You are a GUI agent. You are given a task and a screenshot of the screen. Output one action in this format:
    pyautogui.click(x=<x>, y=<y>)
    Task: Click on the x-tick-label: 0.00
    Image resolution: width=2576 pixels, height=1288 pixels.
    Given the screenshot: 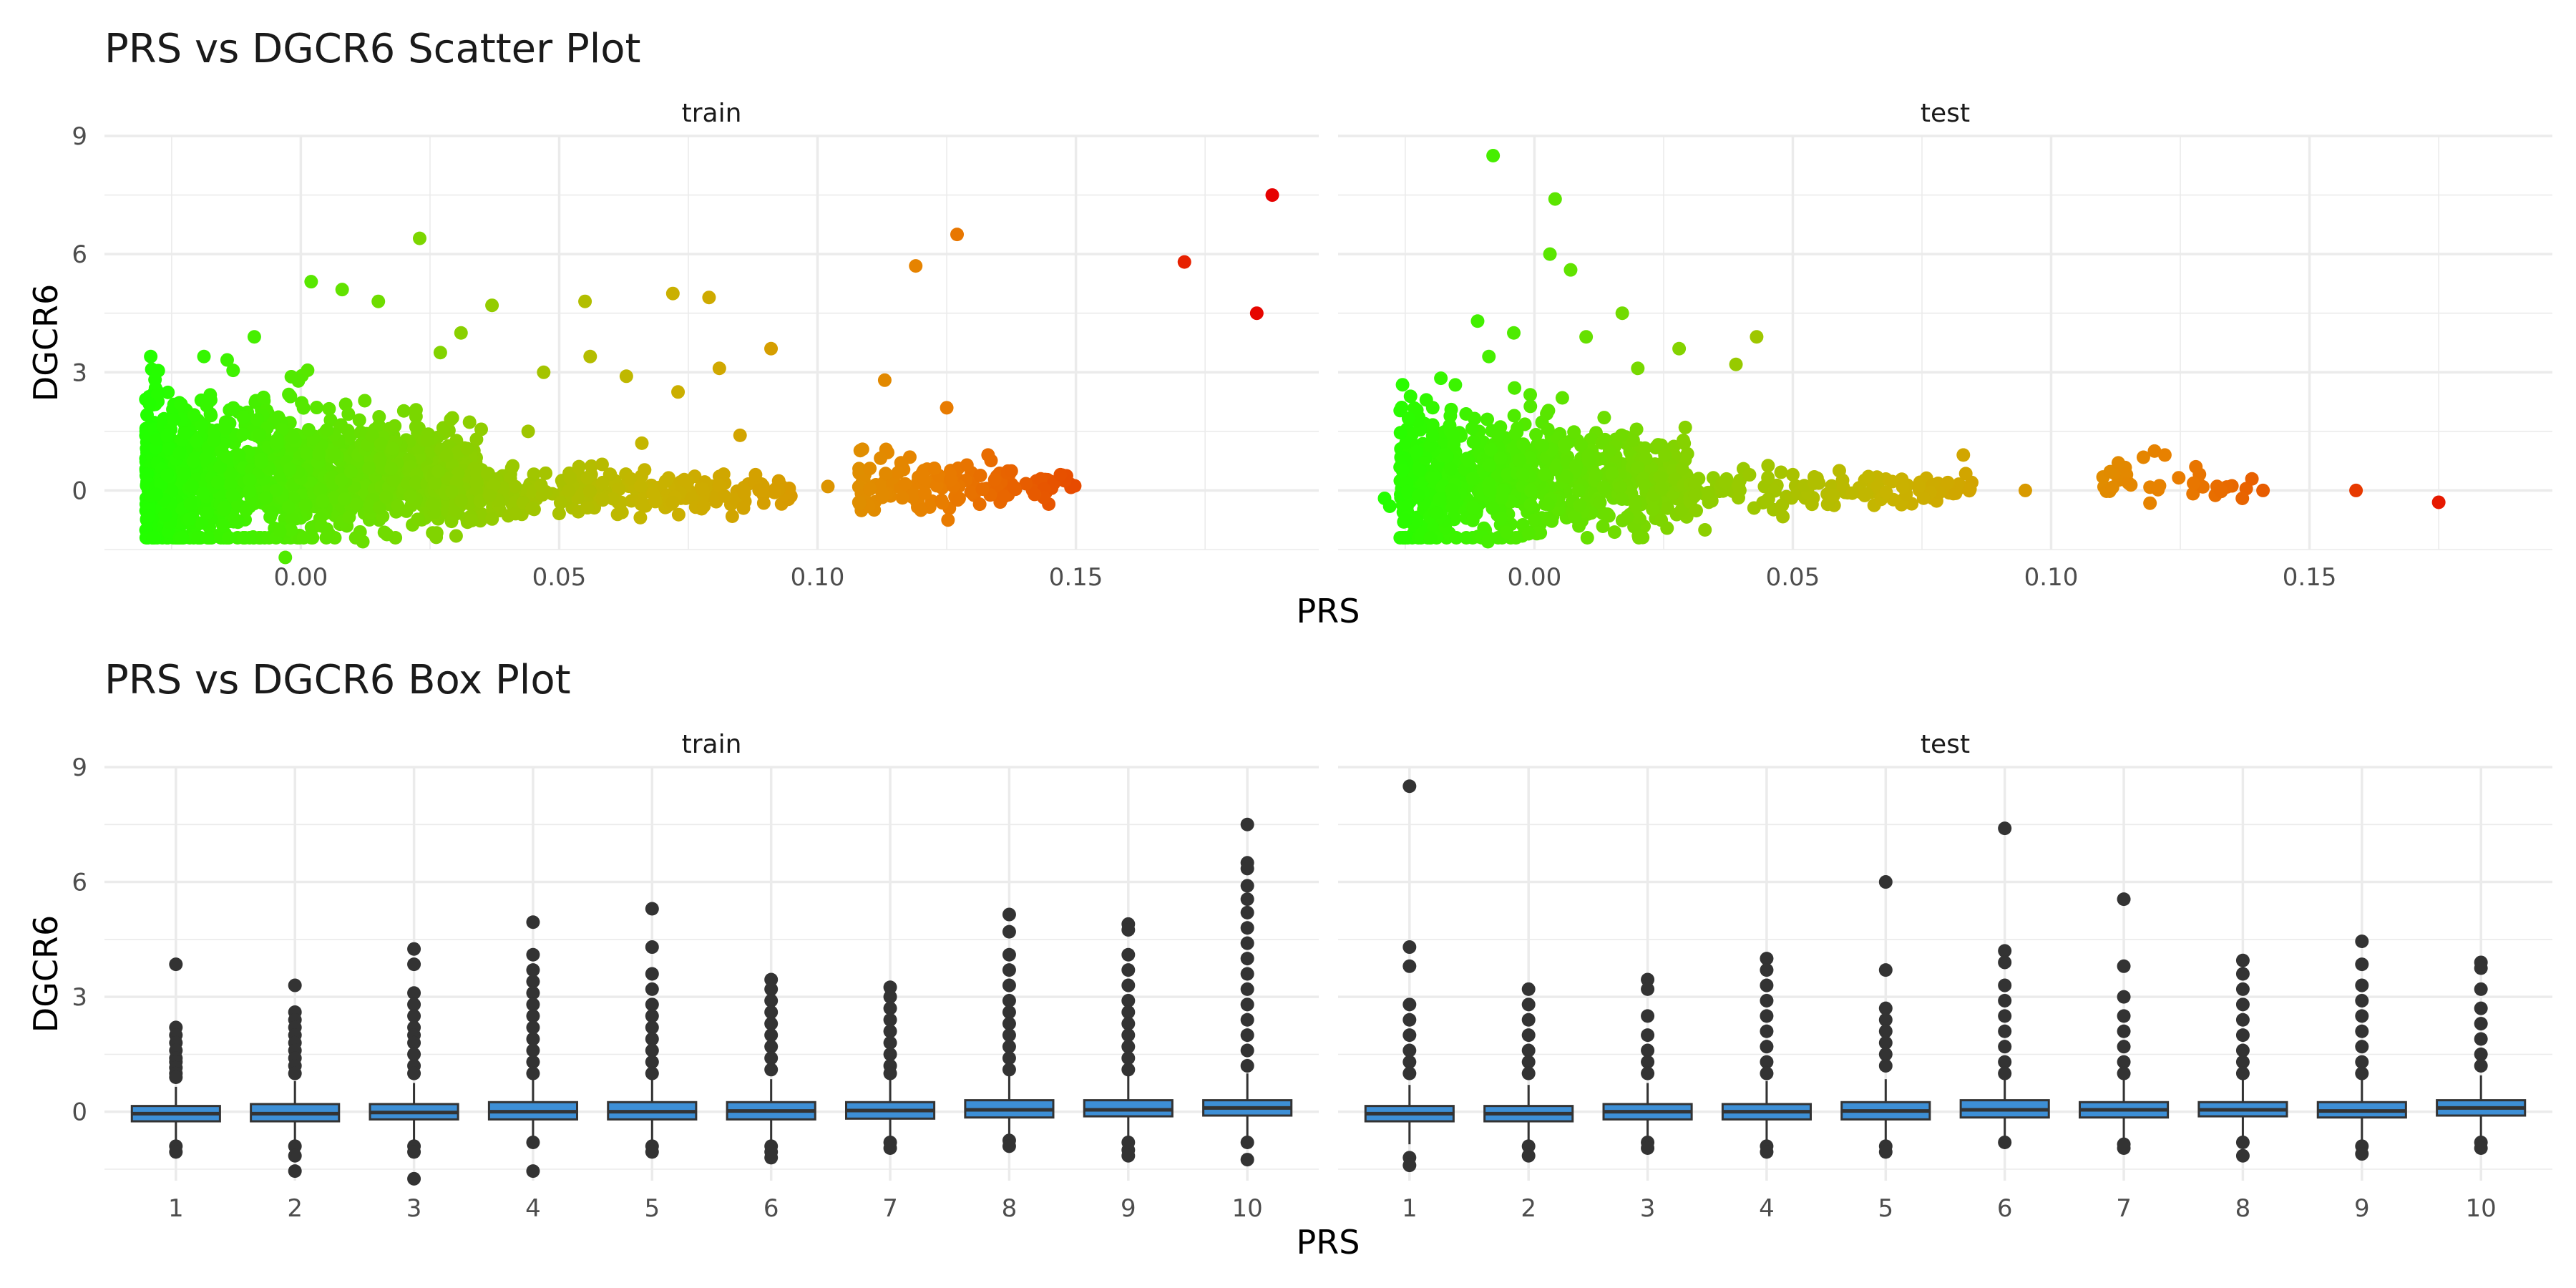 What is the action you would take?
    pyautogui.click(x=1535, y=577)
    